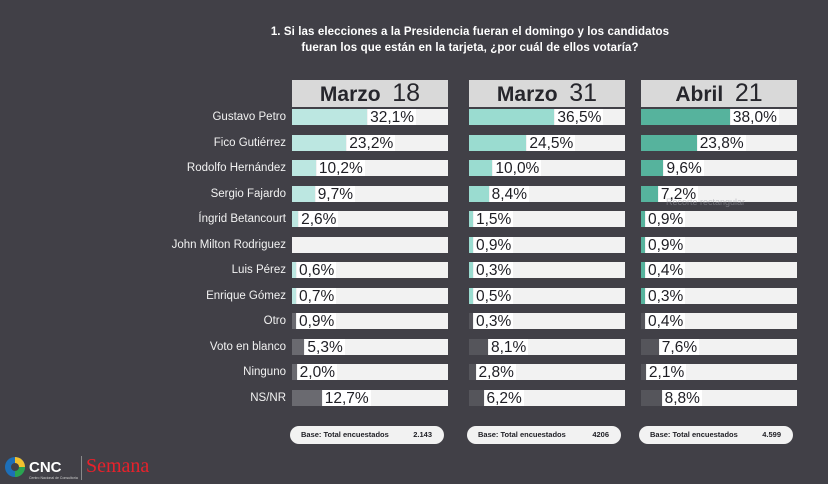 This screenshot has height=484, width=828. What do you see at coordinates (517, 168) in the screenshot?
I see `value-label-marzo-31-rodolfo-hernandez: 10,0%` at bounding box center [517, 168].